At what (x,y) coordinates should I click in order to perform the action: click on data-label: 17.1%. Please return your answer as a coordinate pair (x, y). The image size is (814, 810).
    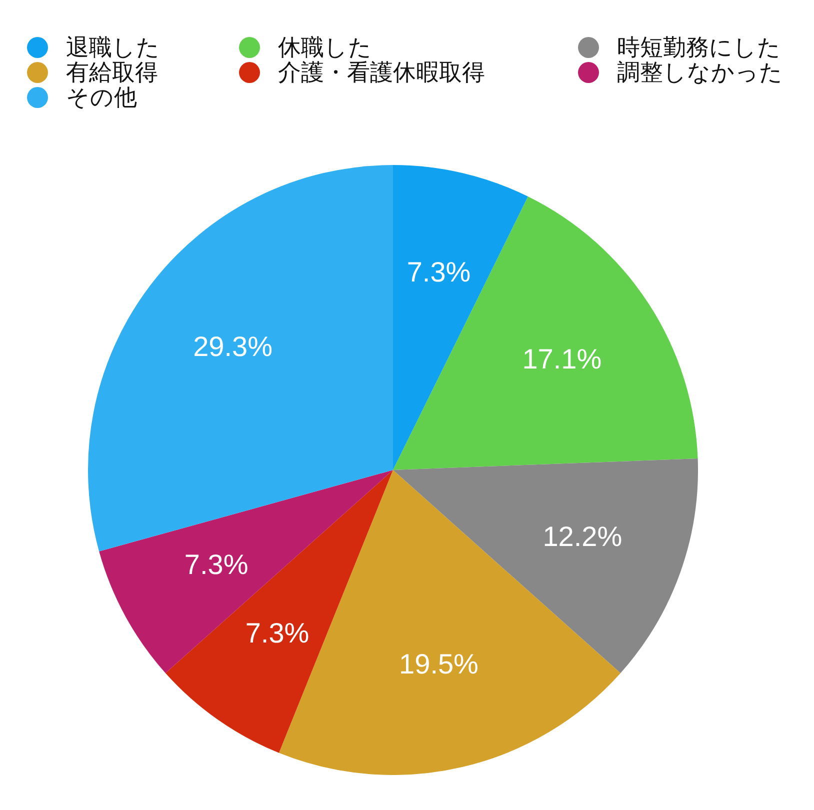
    Looking at the image, I should click on (562, 358).